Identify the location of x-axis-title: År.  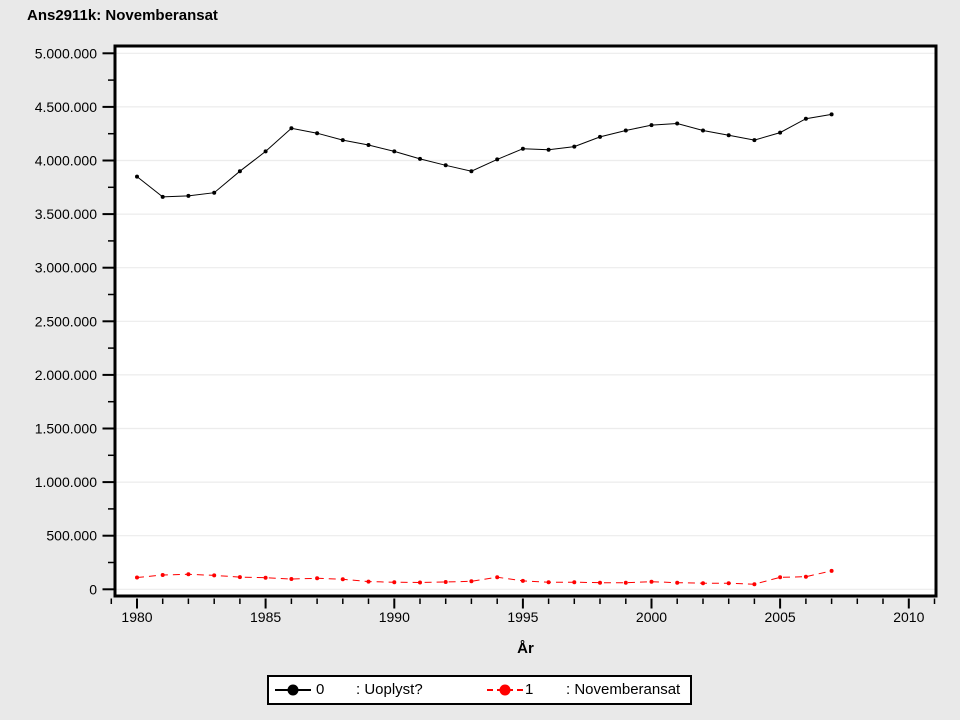
(525, 648).